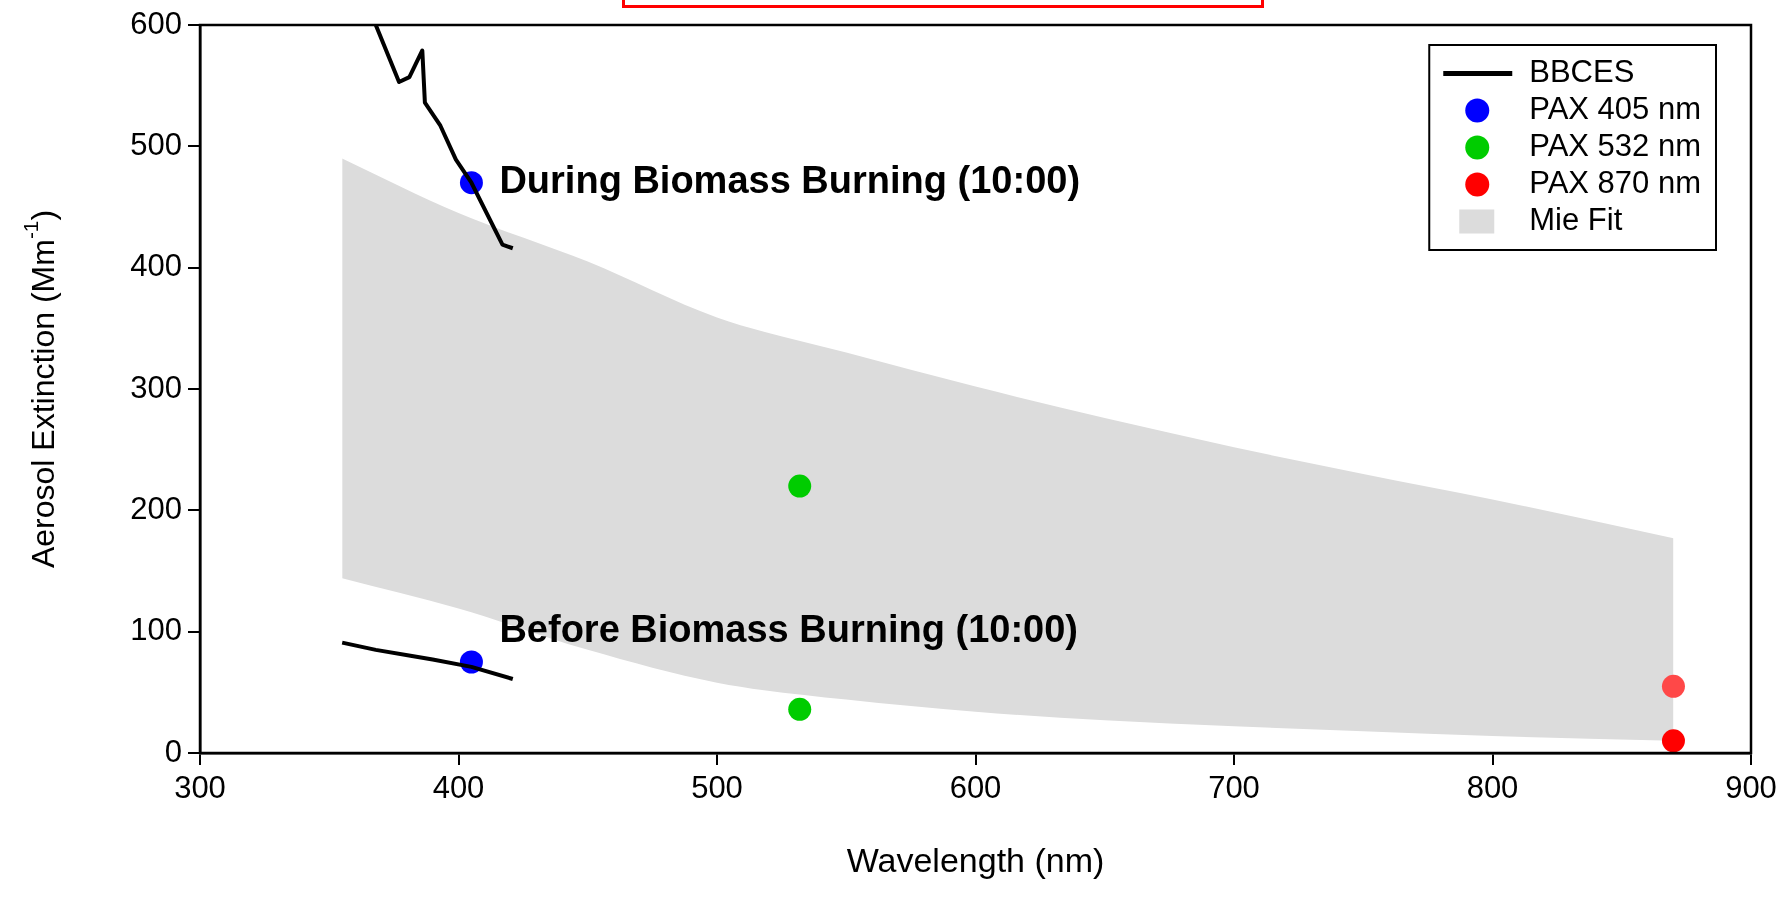  Describe the element at coordinates (1492, 788) in the screenshot. I see `x-tick-label: 800` at that location.